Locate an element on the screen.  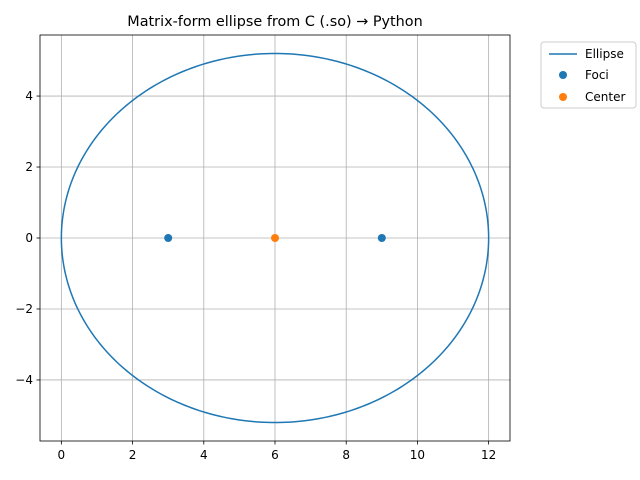
legend: Ellipse Foci Center is located at coordinates (588, 75).